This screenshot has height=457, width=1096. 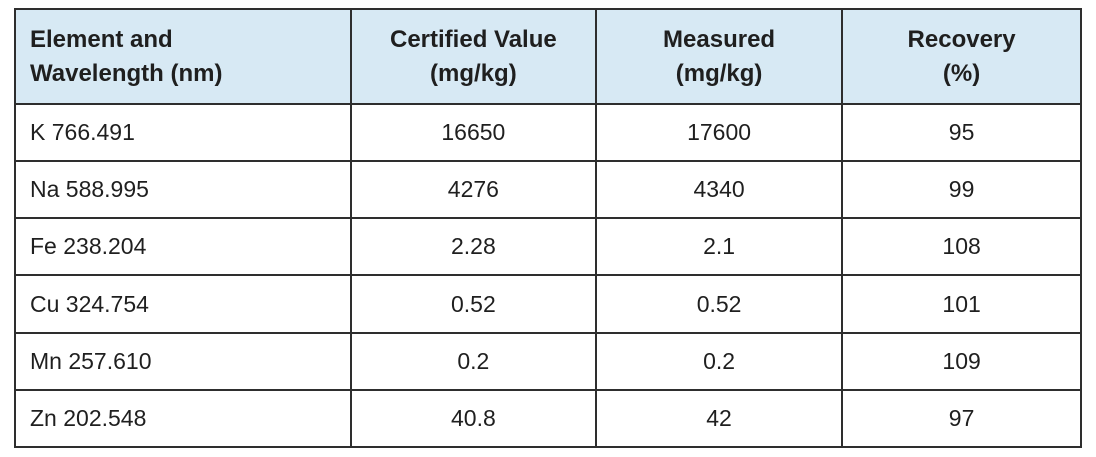 What do you see at coordinates (473, 56) in the screenshot?
I see `column-header-certified-value: Certified Value (mg/kg)` at bounding box center [473, 56].